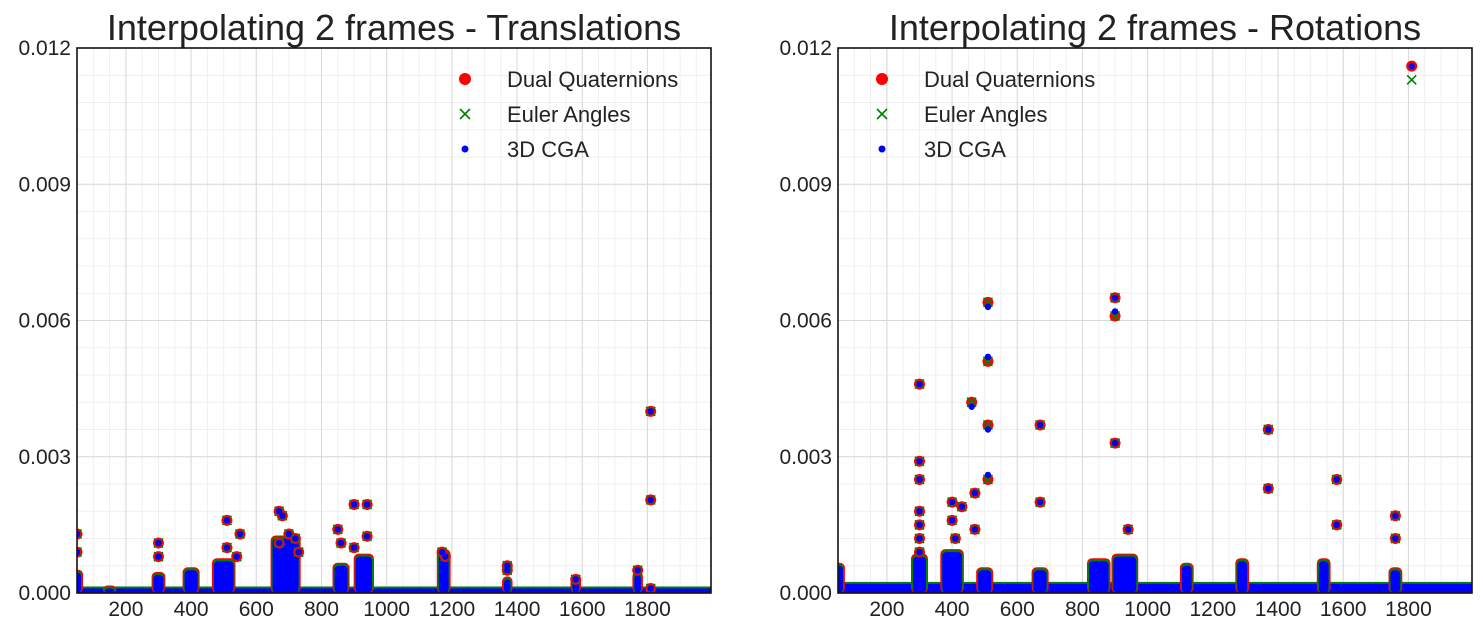 Image resolution: width=1483 pixels, height=633 pixels. I want to click on legend-marker-cga, so click(465, 149).